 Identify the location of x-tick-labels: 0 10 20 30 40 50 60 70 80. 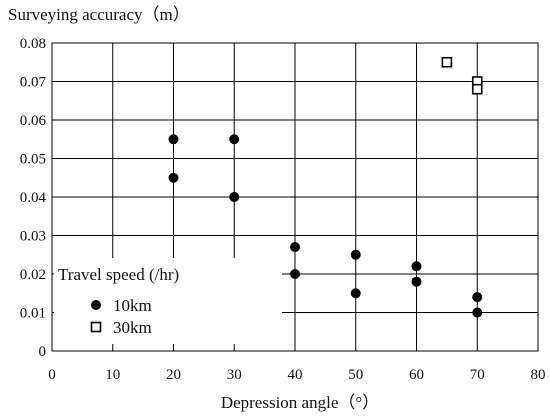
(296, 375).